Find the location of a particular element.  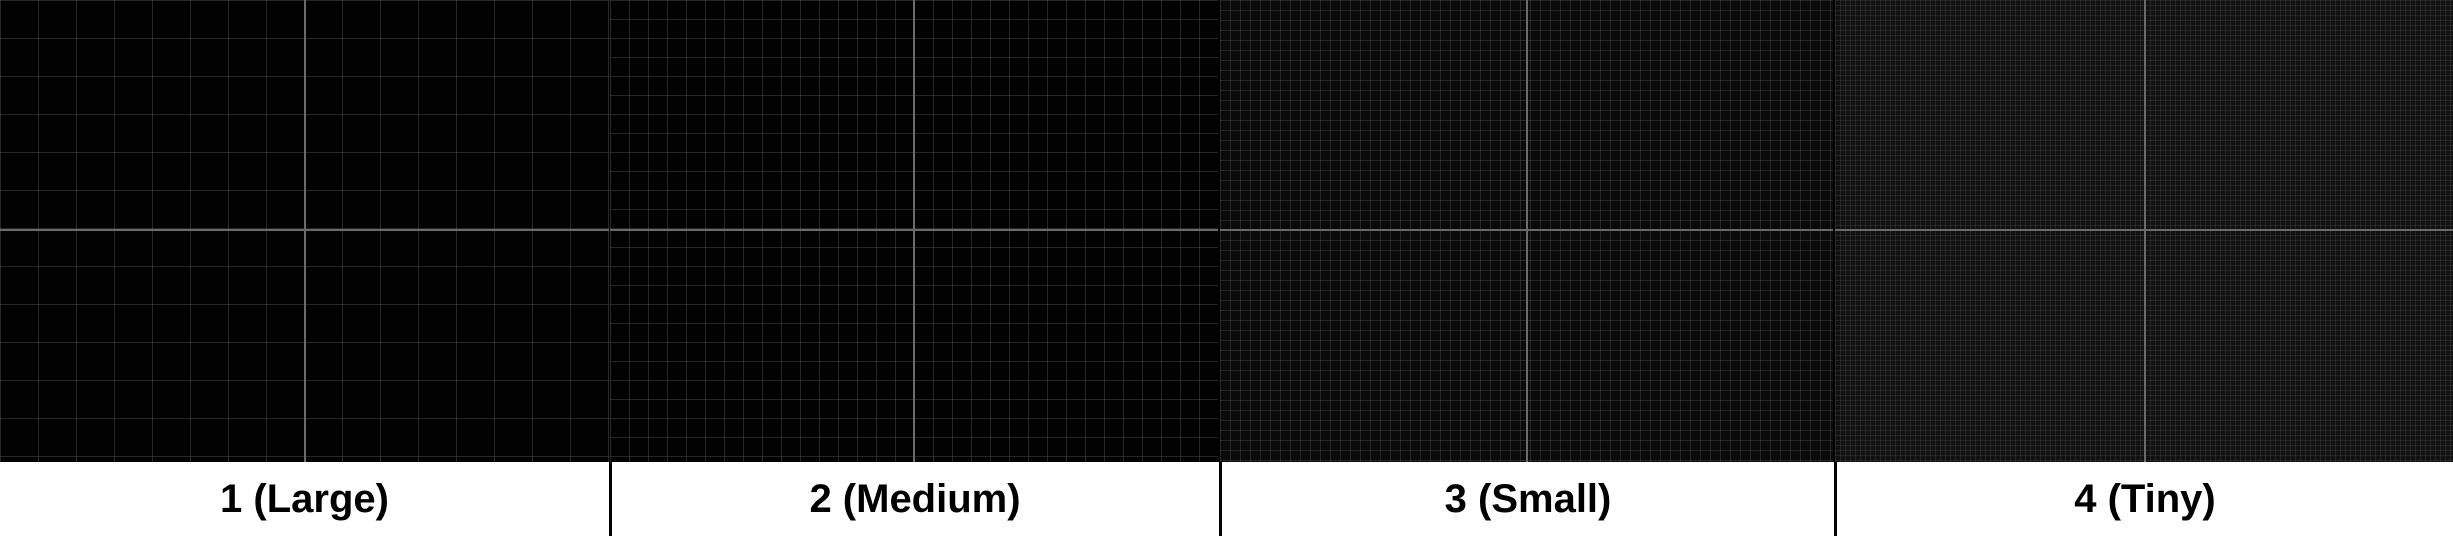

panel-label-medium: 2 (Medium) is located at coordinates (915, 498).